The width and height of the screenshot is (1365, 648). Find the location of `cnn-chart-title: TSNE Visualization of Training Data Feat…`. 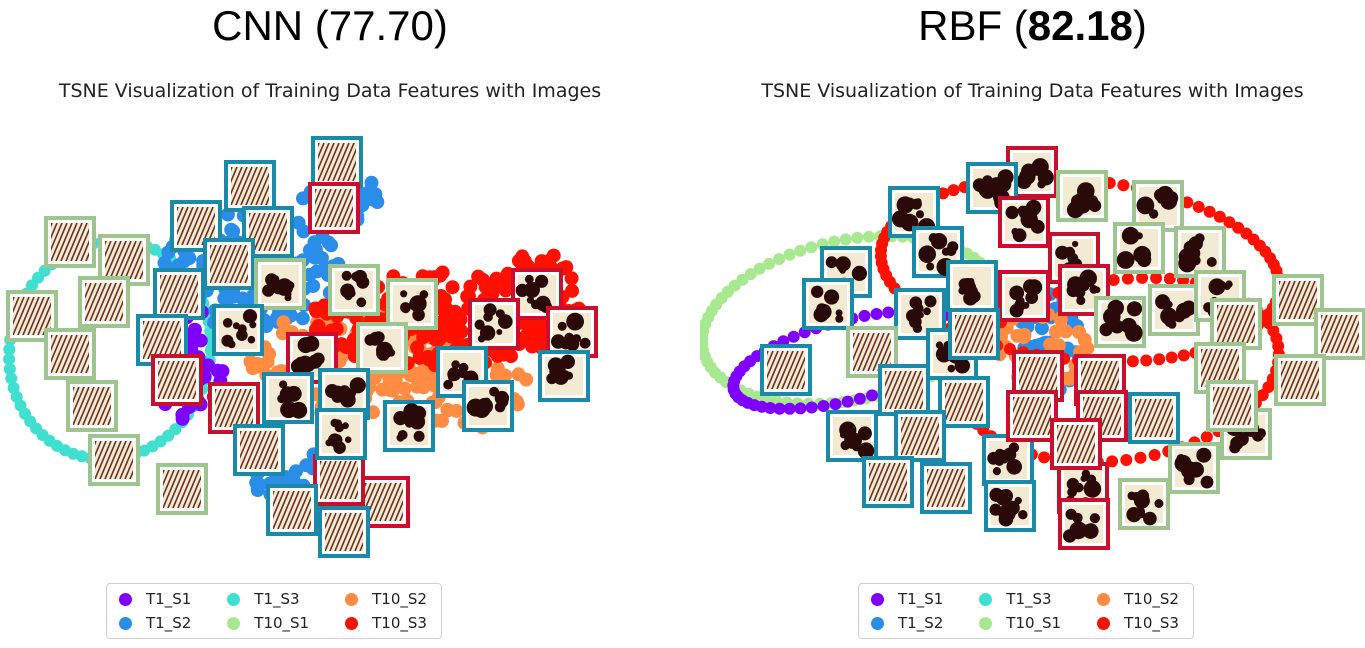

cnn-chart-title: TSNE Visualization of Training Data Feat… is located at coordinates (330, 91).